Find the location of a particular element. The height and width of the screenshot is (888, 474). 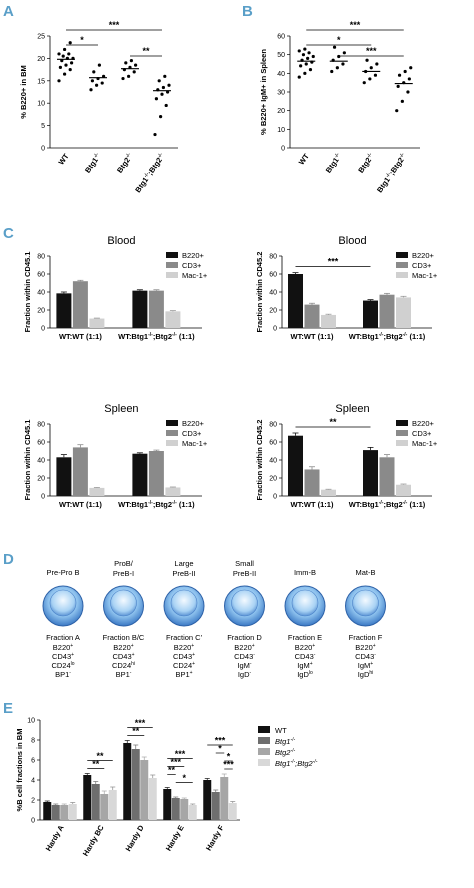

legend-label: Mac-1+ is located at coordinates (195, 443).